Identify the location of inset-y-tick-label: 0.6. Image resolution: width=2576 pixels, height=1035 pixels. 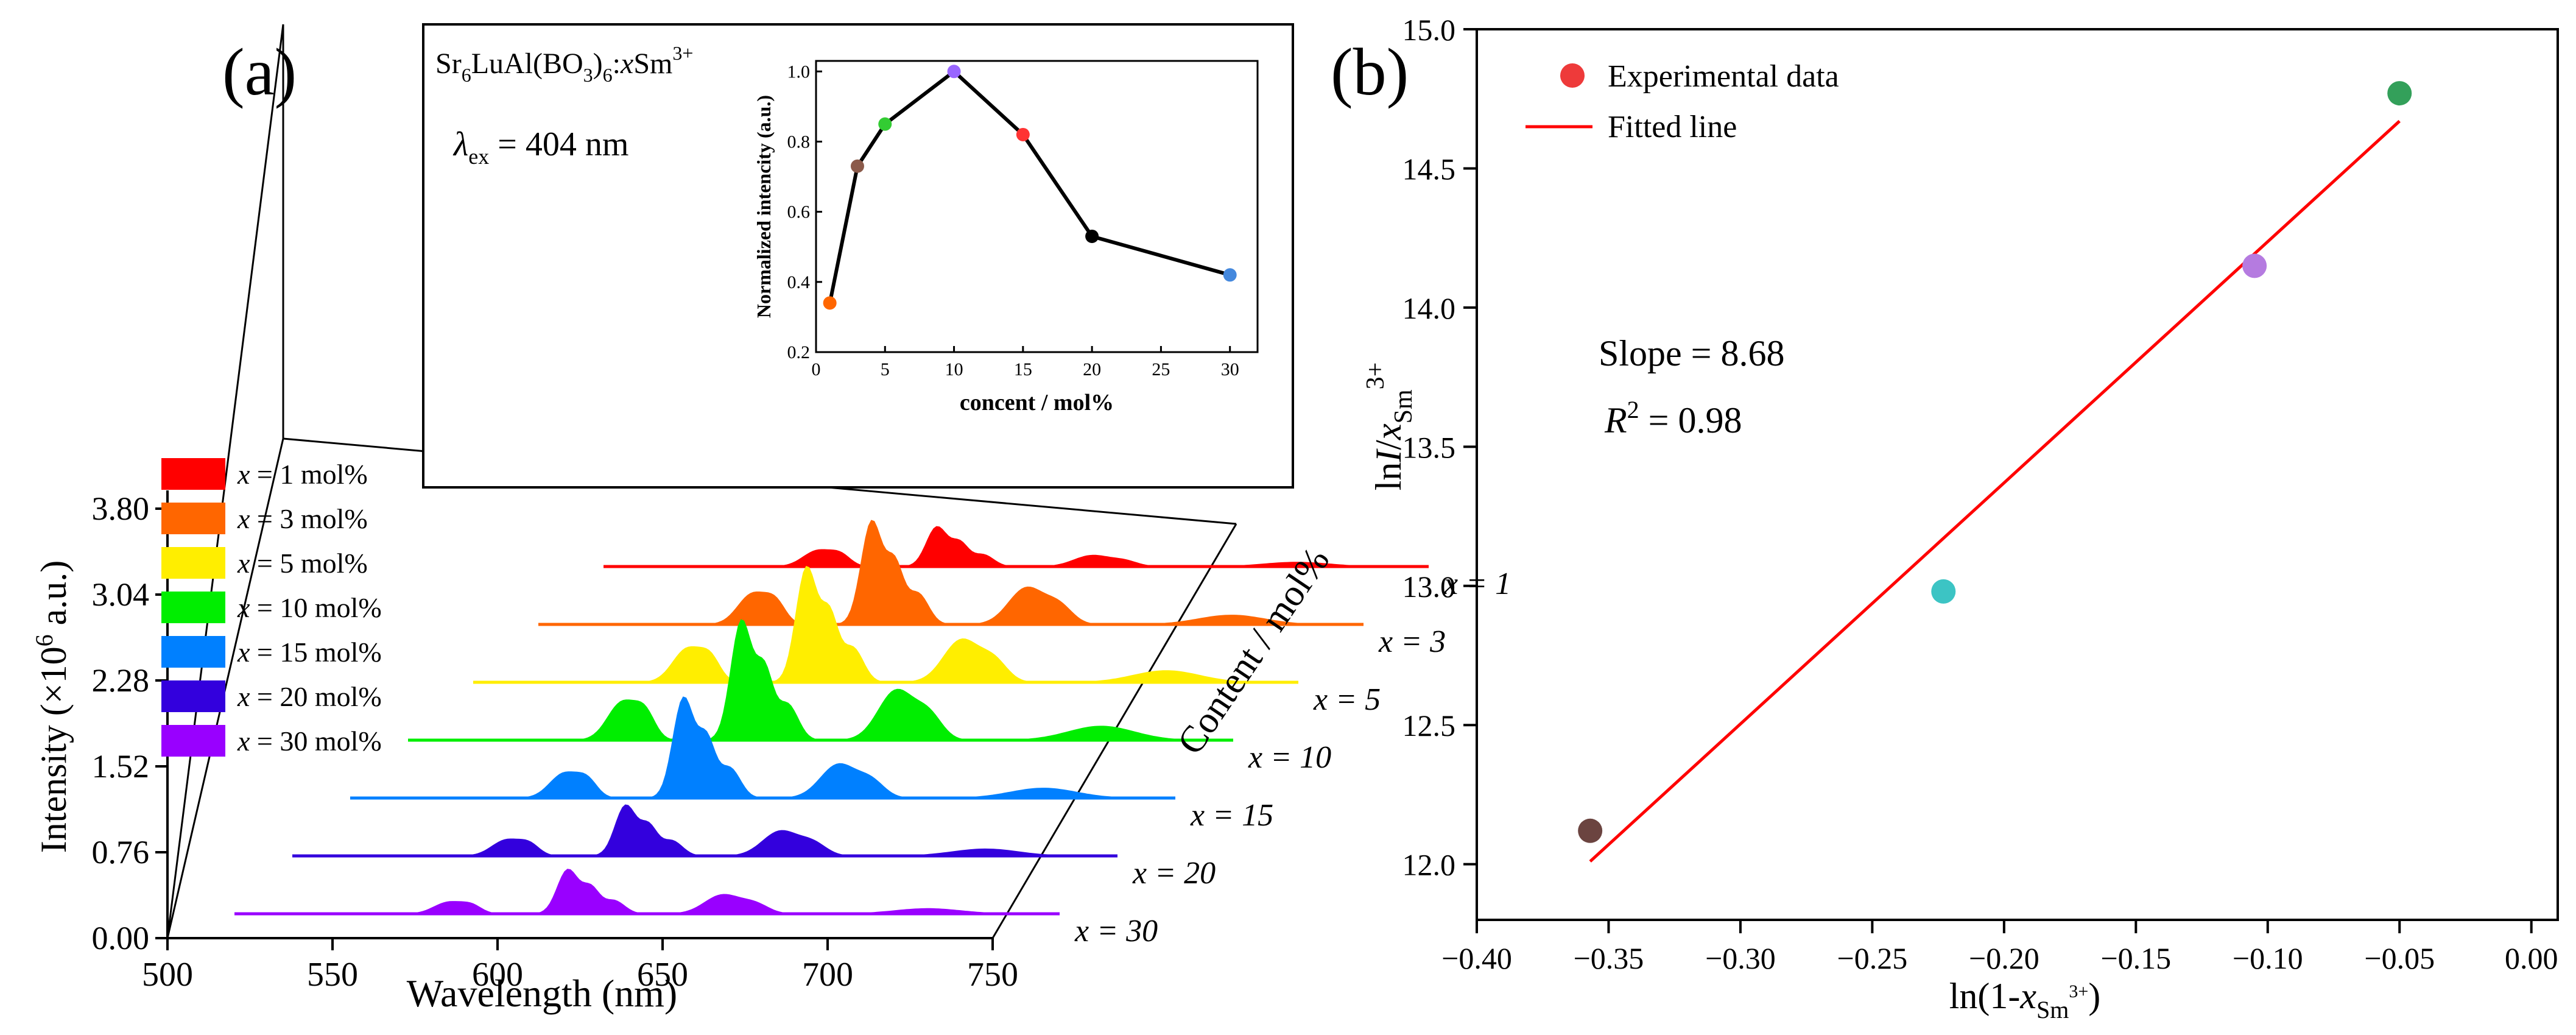
(799, 212).